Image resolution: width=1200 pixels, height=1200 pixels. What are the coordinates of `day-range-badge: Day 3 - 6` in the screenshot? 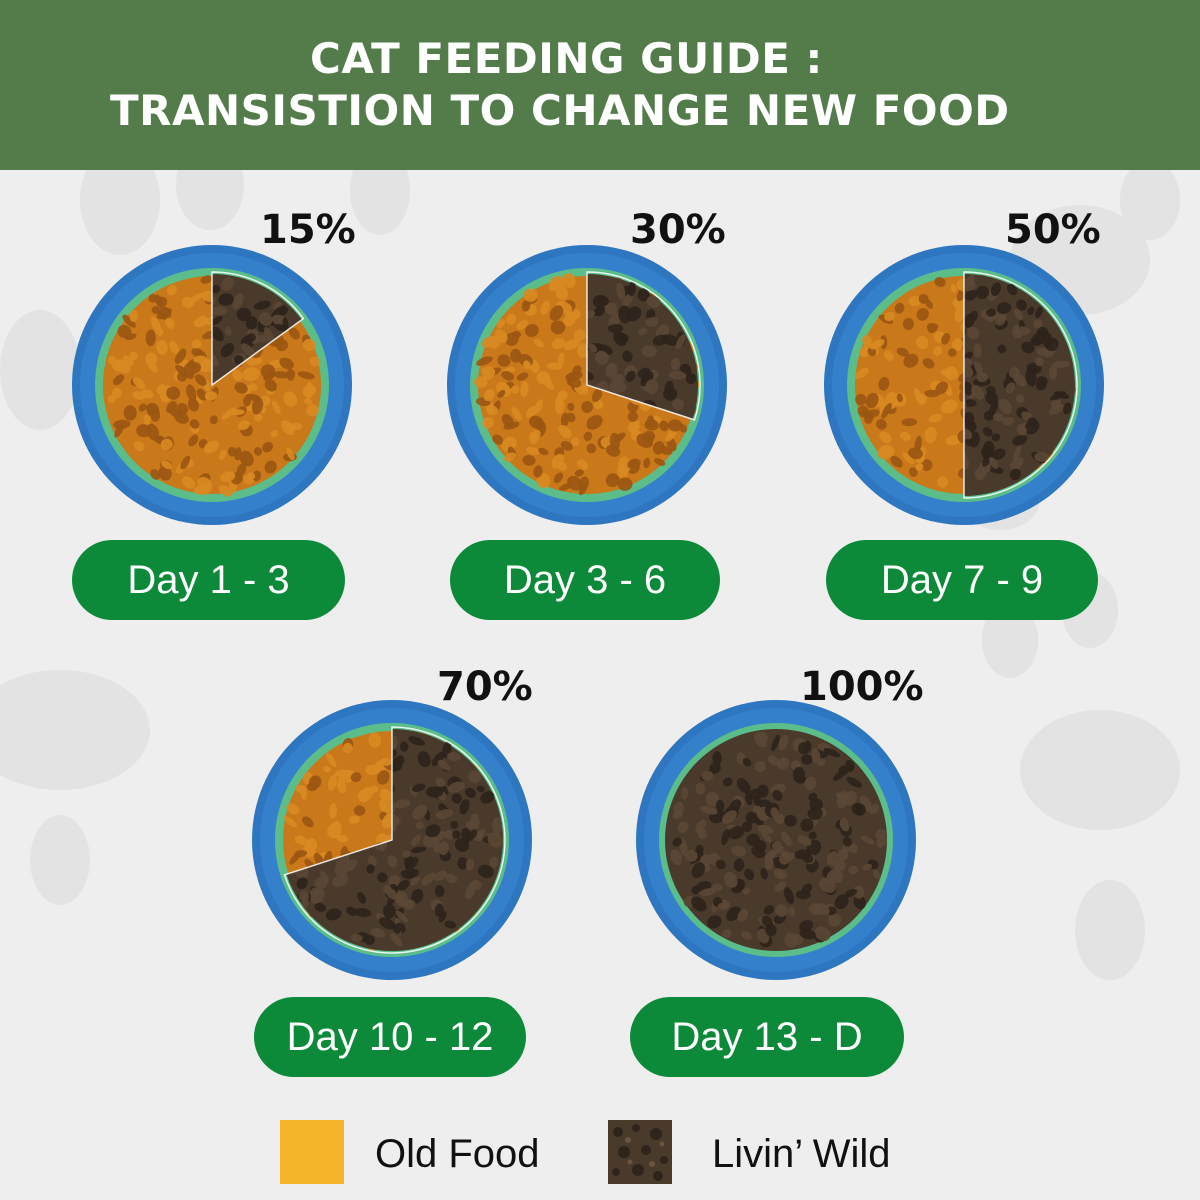 It's located at (585, 580).